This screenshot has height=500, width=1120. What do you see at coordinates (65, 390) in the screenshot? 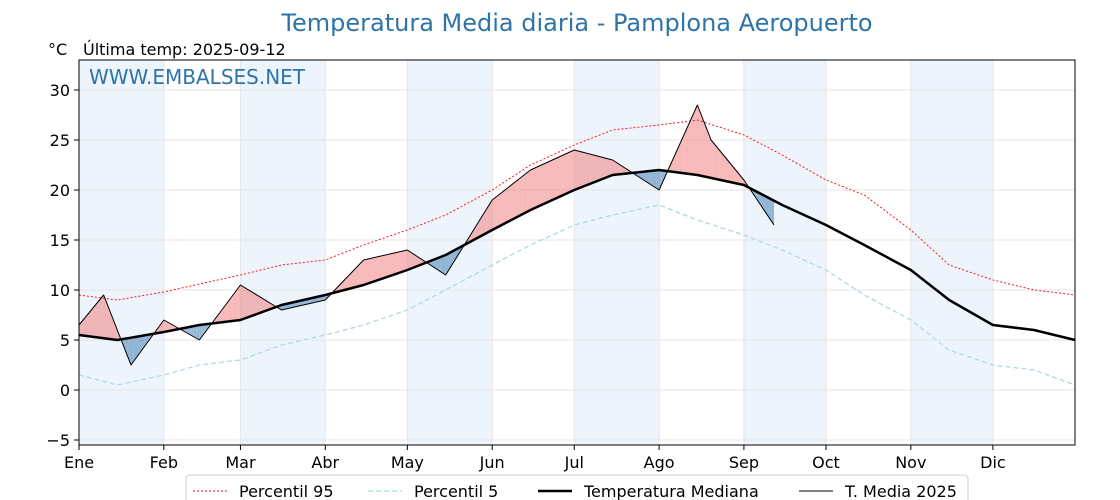
I see `y-tick-label: 0` at bounding box center [65, 390].